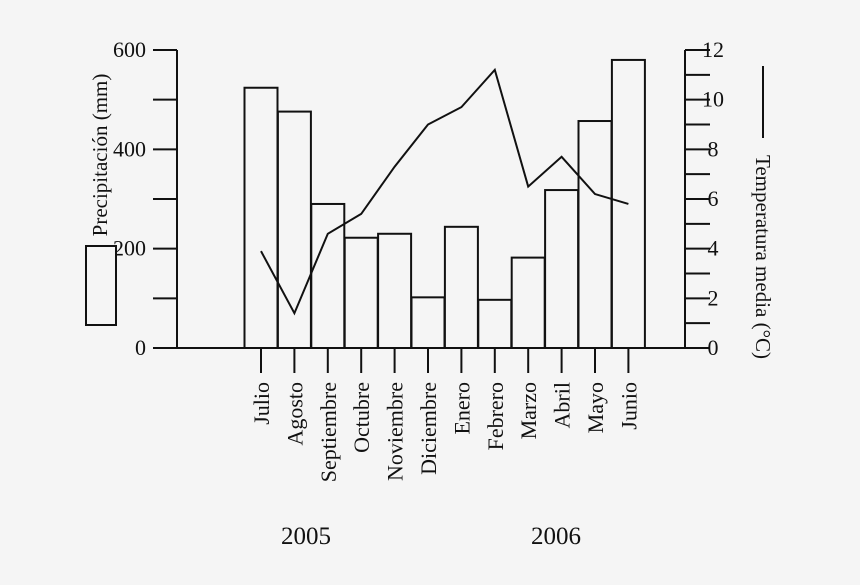  What do you see at coordinates (713, 297) in the screenshot?
I see `right-tick-label: 2` at bounding box center [713, 297].